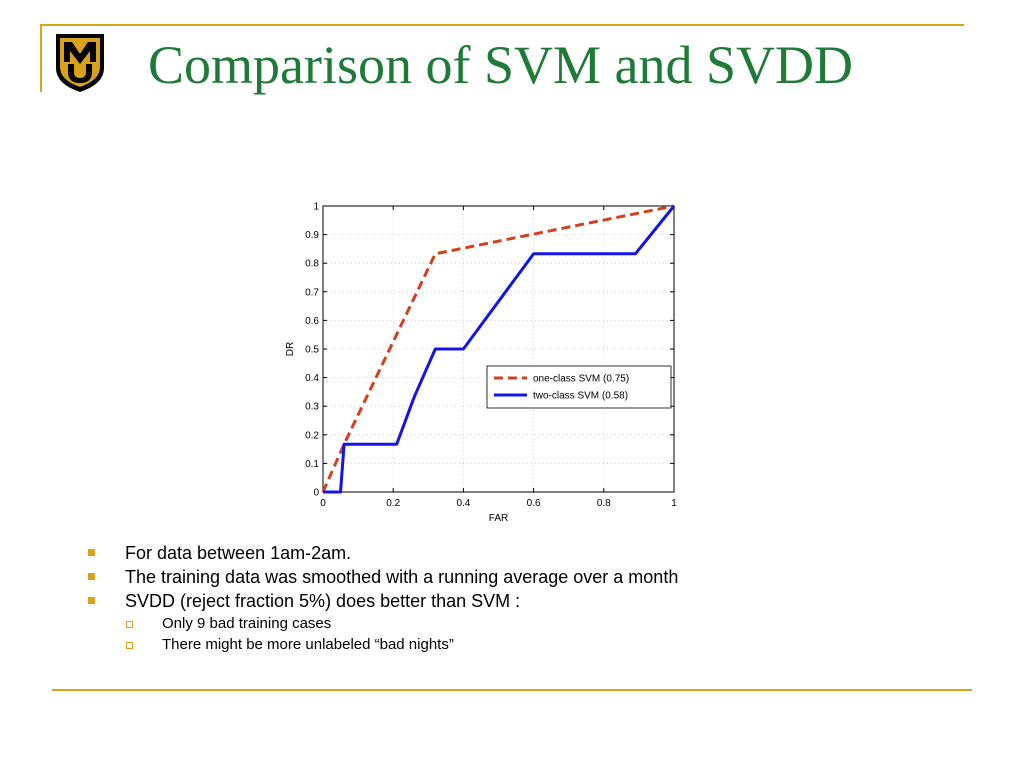  Describe the element at coordinates (498, 518) in the screenshot. I see `x-axis-label: FAR` at that location.